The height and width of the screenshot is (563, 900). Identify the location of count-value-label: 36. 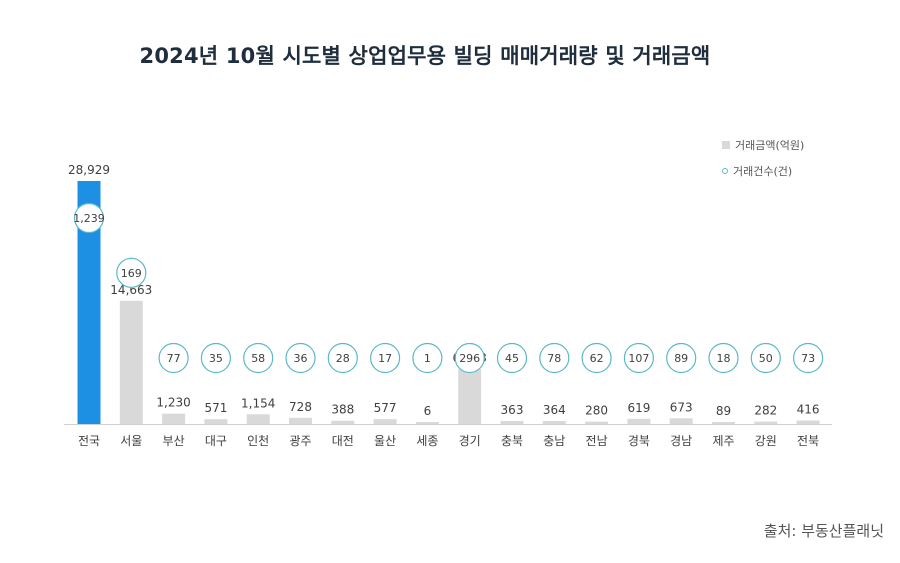
(301, 358).